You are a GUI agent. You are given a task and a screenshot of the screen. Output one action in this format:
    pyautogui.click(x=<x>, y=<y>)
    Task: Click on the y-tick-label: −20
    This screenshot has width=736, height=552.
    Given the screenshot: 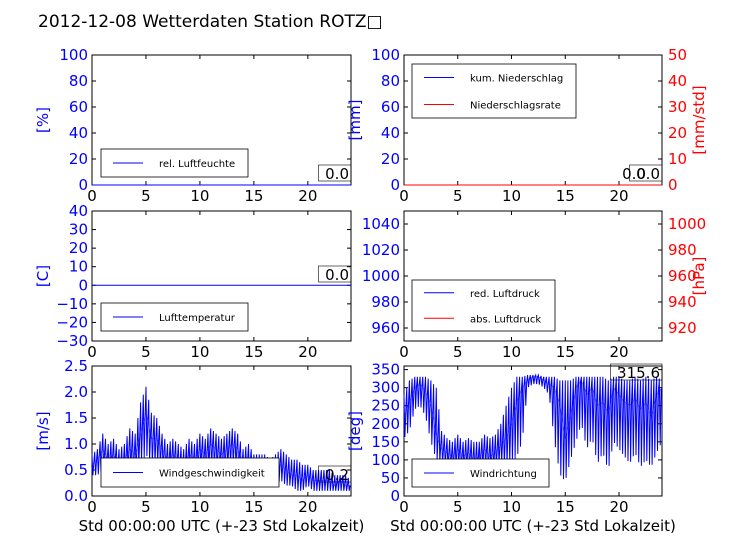 What is the action you would take?
    pyautogui.click(x=72, y=322)
    